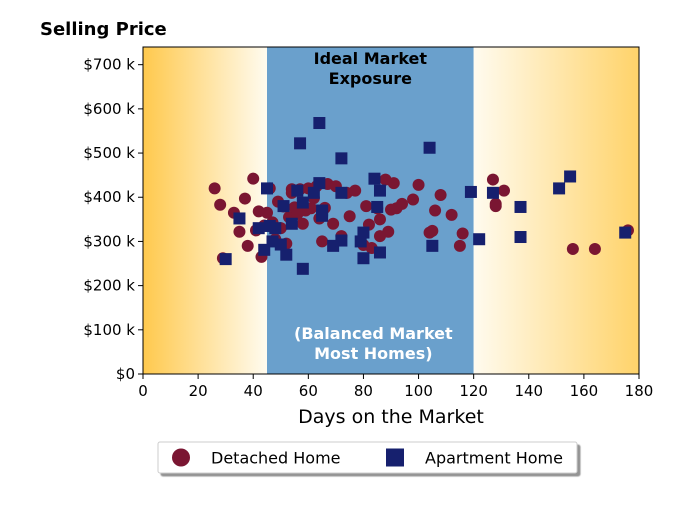  I want to click on x-tick-label: 20, so click(198, 391).